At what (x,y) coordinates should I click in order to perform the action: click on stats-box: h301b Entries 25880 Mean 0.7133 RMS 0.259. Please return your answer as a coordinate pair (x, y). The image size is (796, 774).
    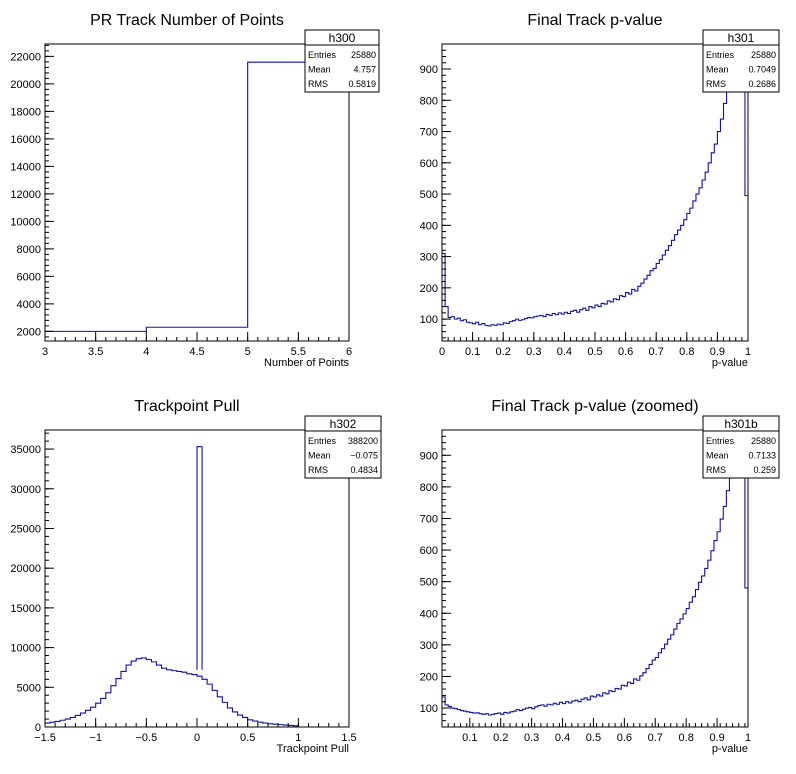
    Looking at the image, I should click on (741, 447).